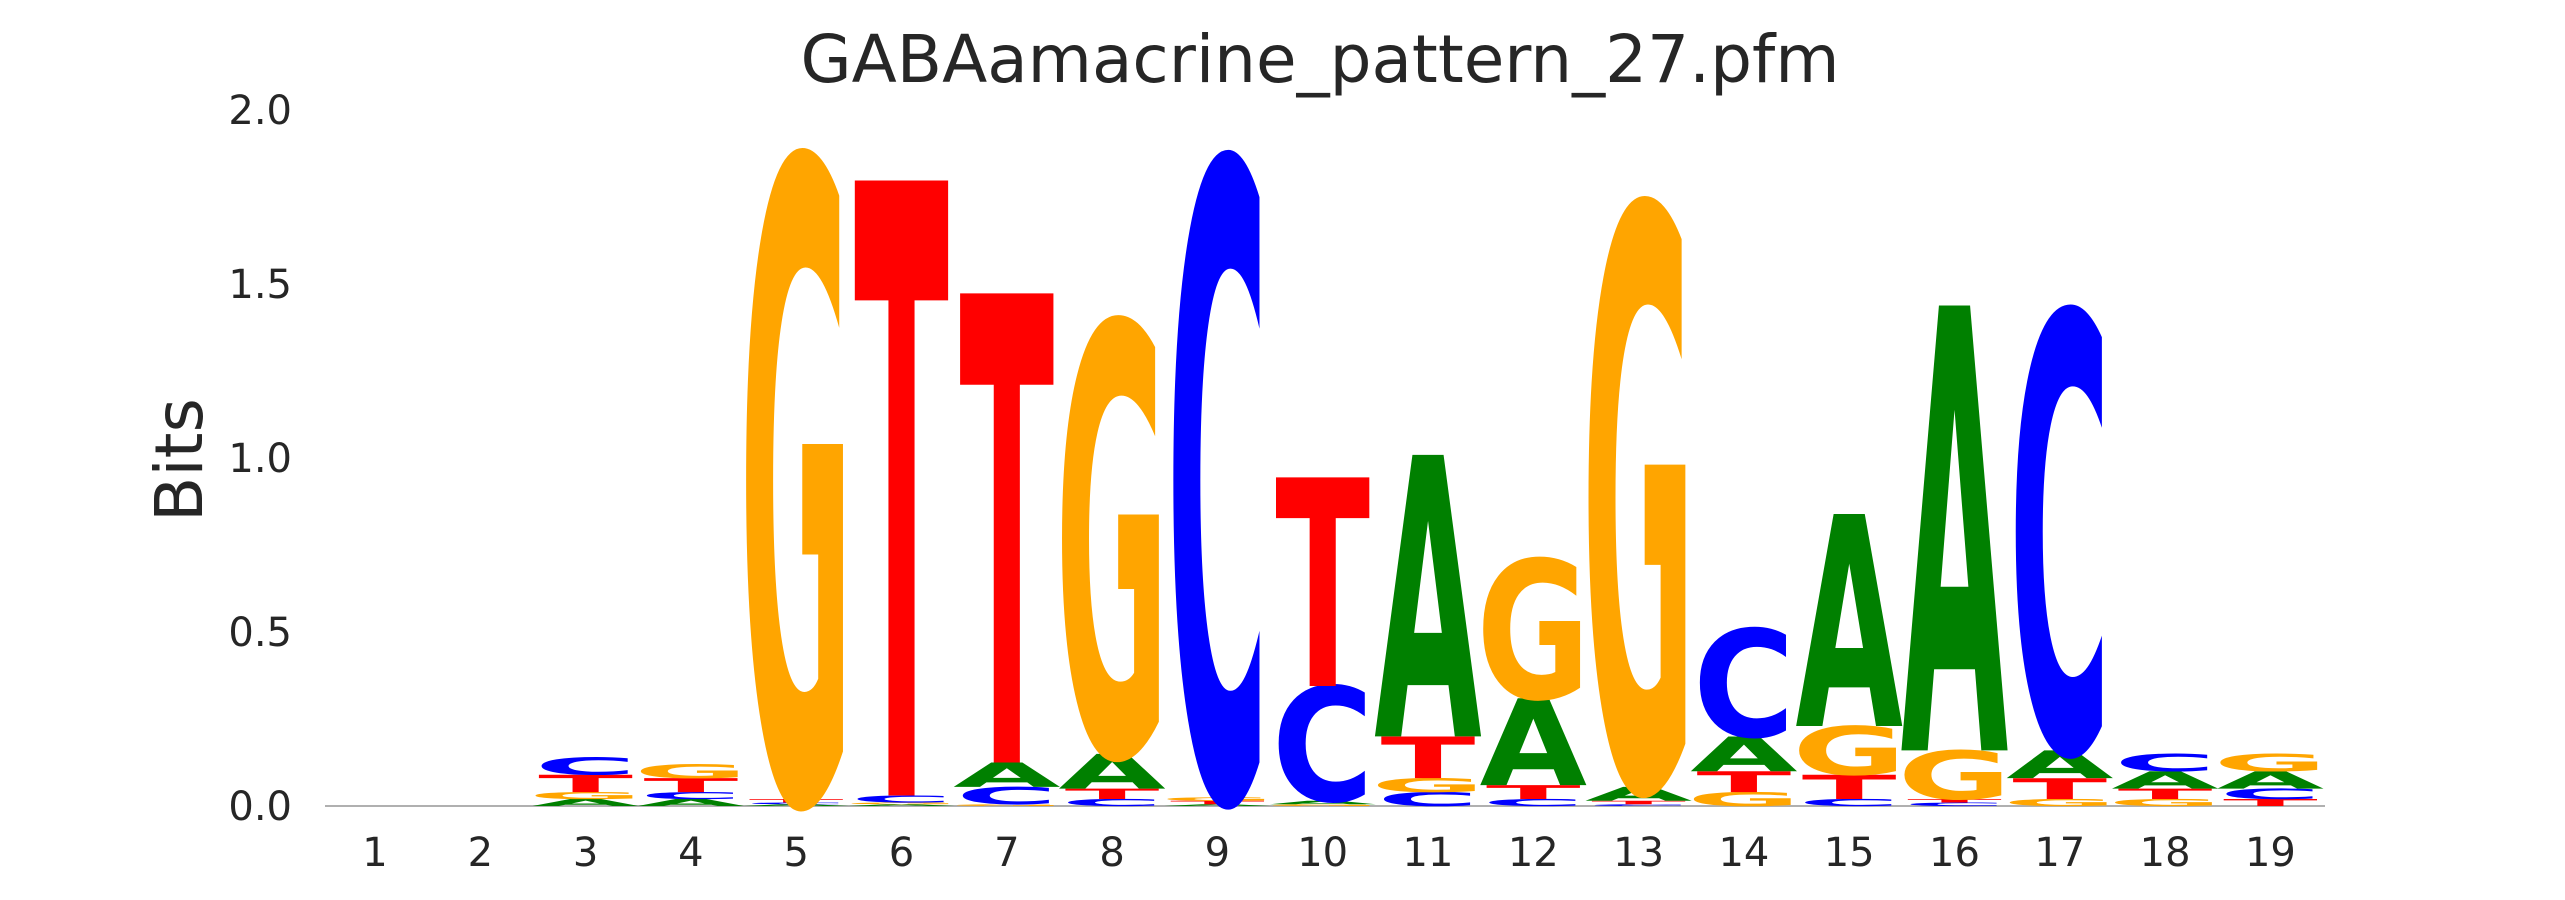  What do you see at coordinates (260, 111) in the screenshot?
I see `y-tick-label: 2.0` at bounding box center [260, 111].